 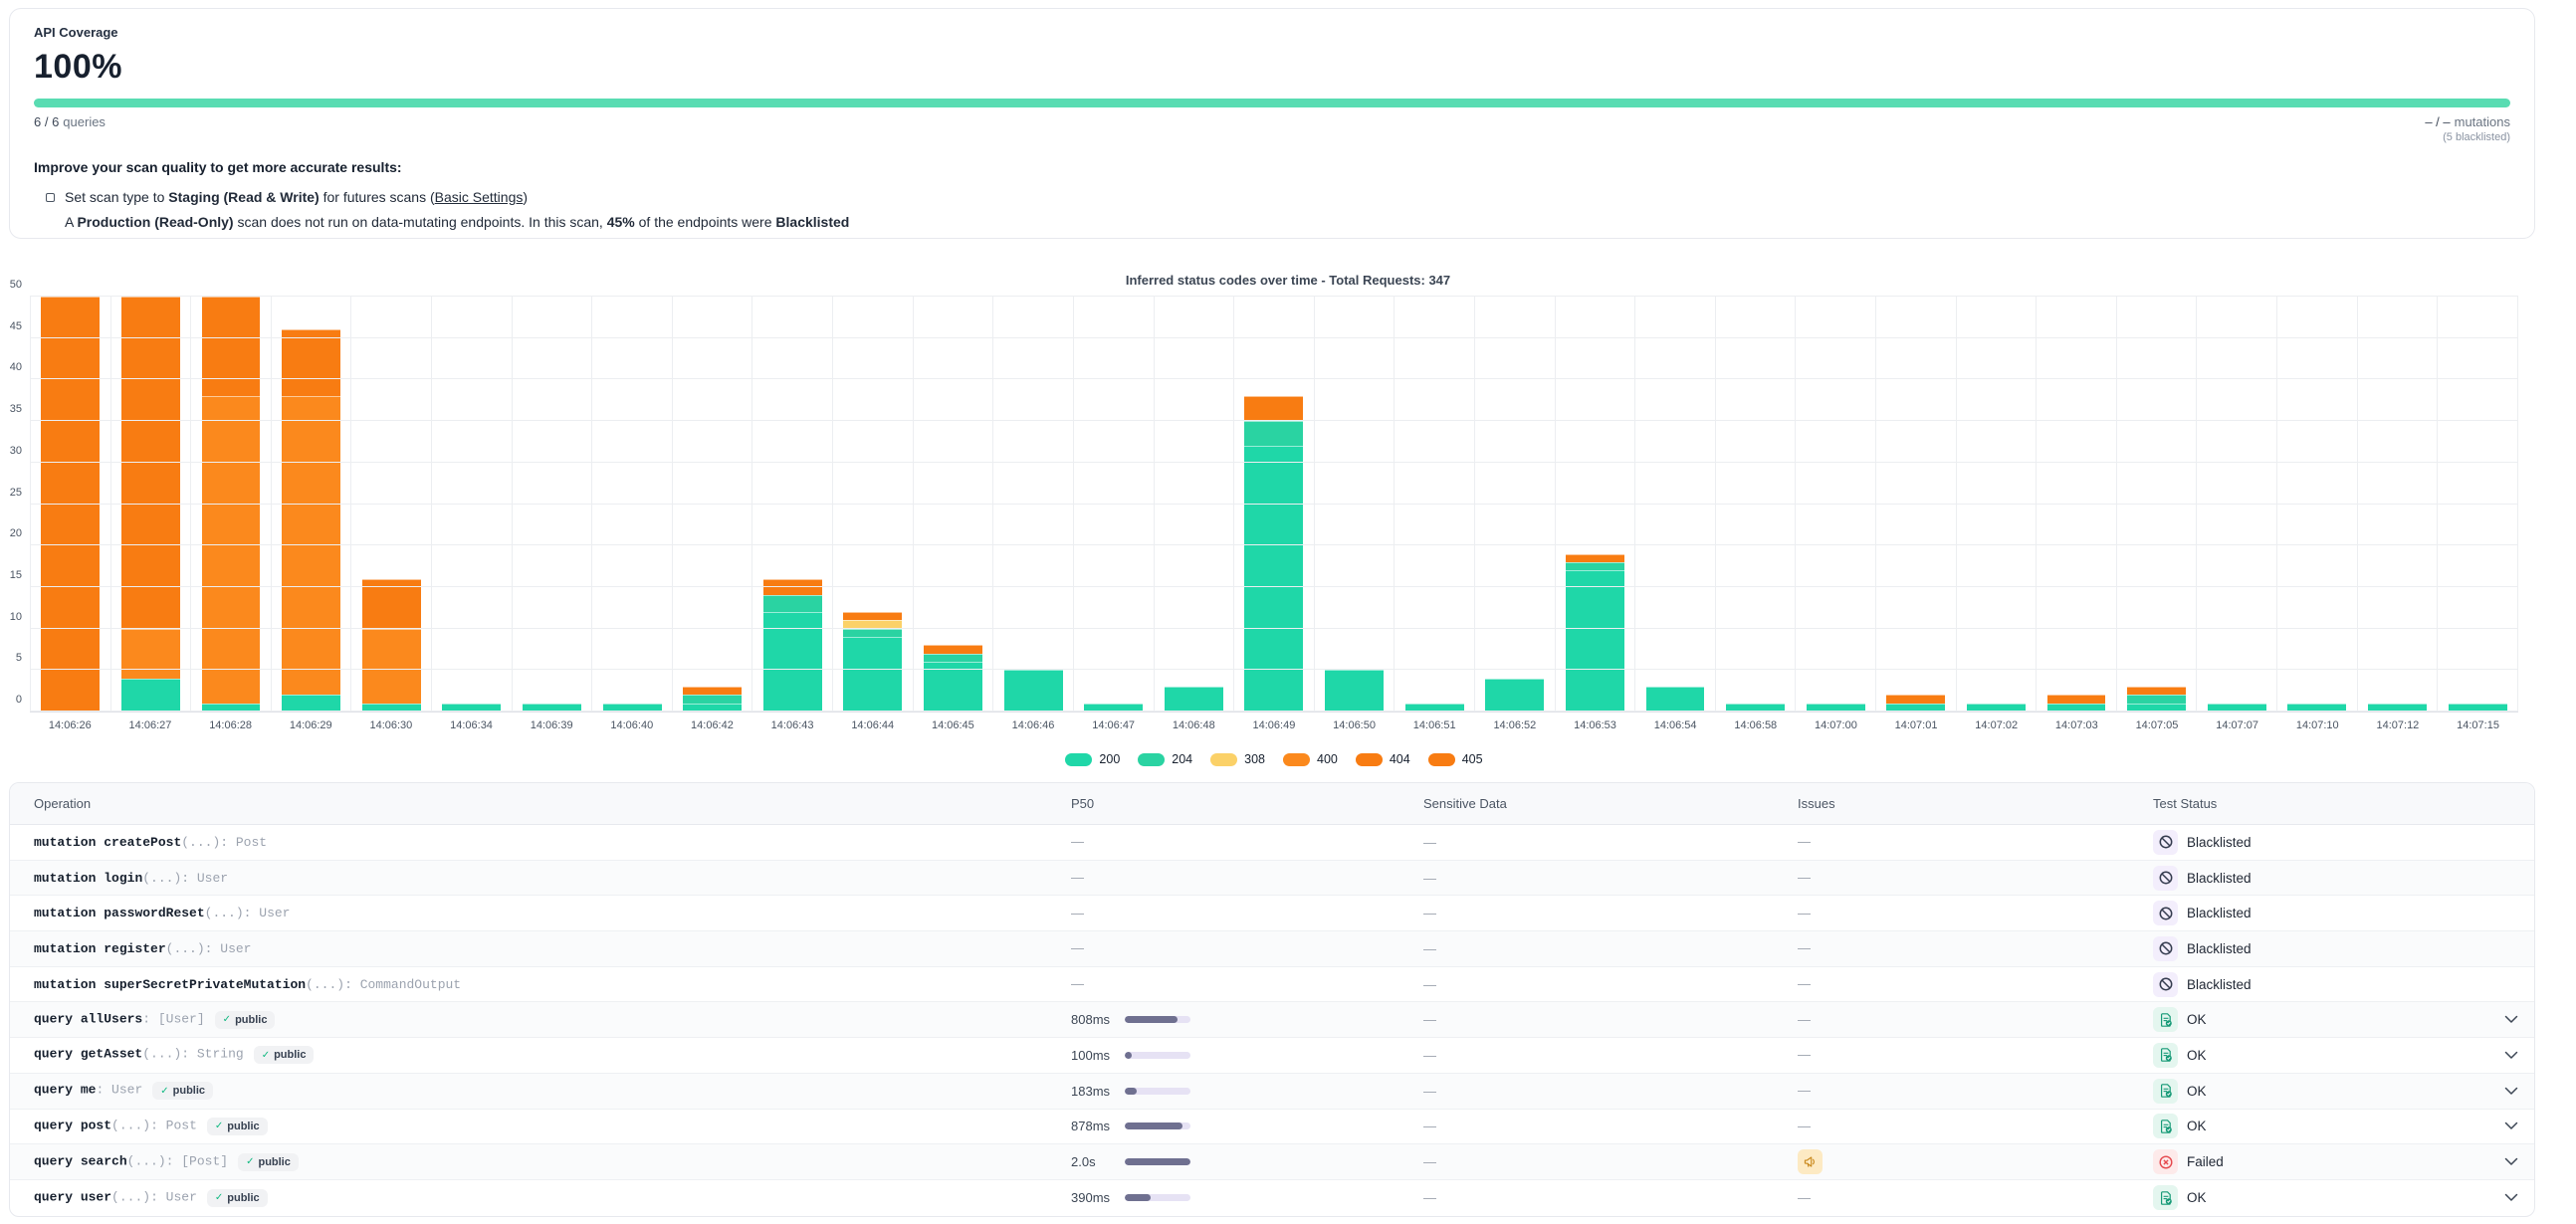 What do you see at coordinates (1916, 504) in the screenshot?
I see `stacked-bar-14:07:01` at bounding box center [1916, 504].